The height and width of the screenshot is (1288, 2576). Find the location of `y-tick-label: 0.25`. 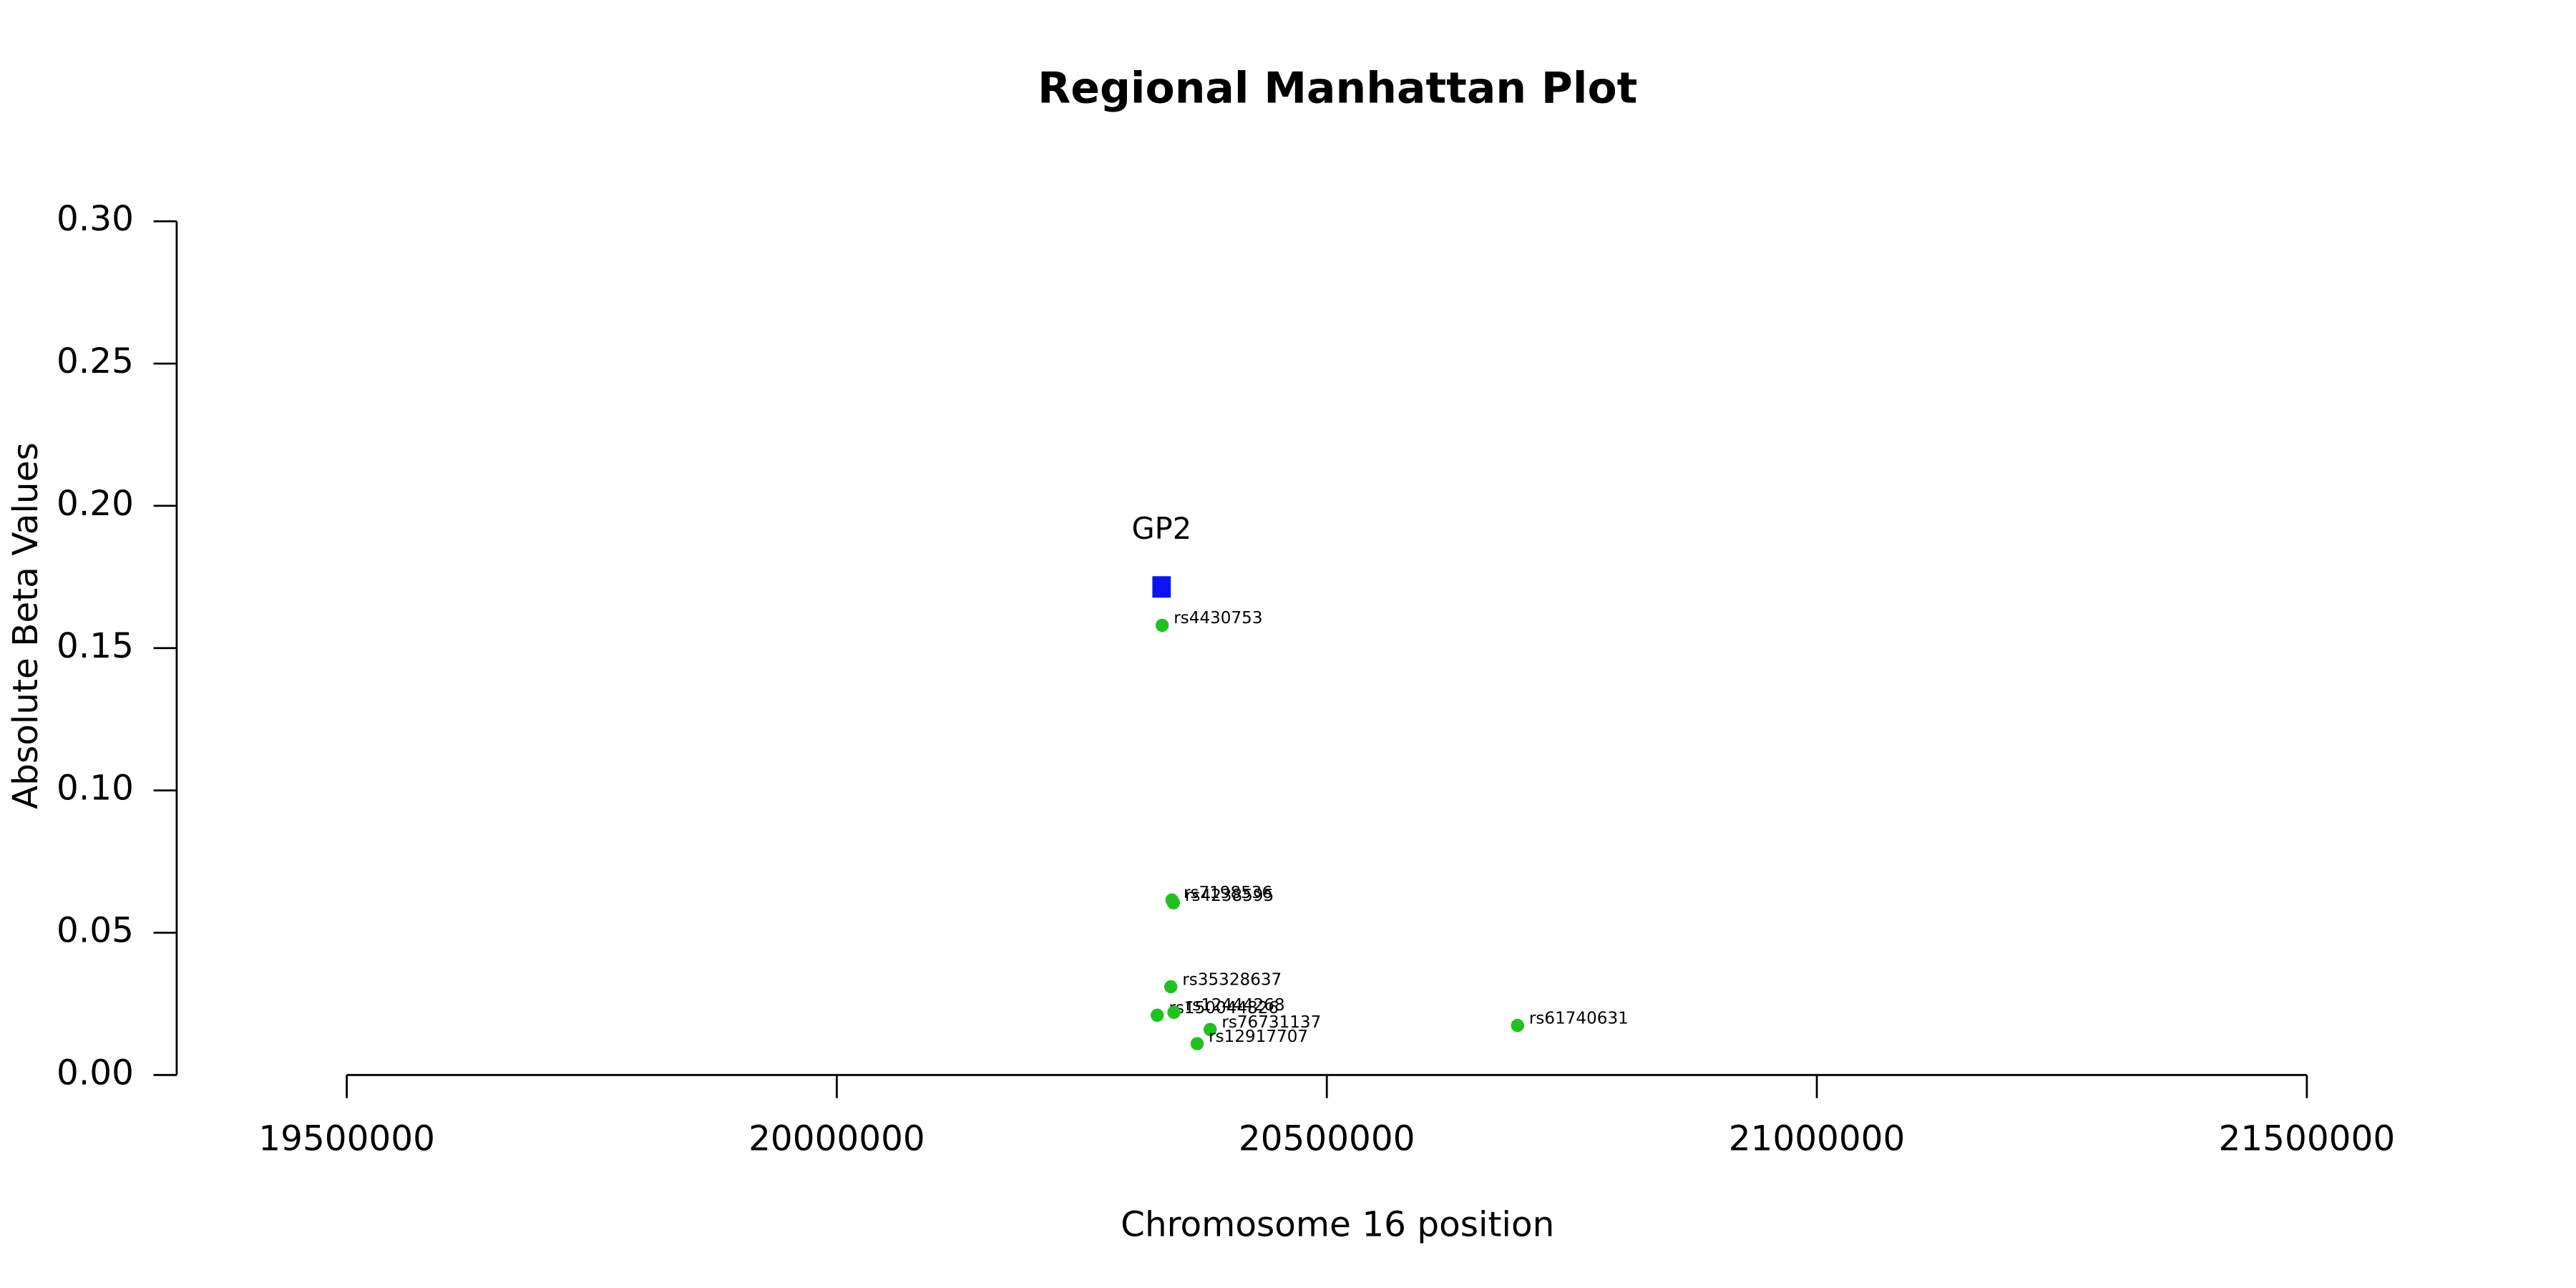

y-tick-label: 0.25 is located at coordinates (95, 361).